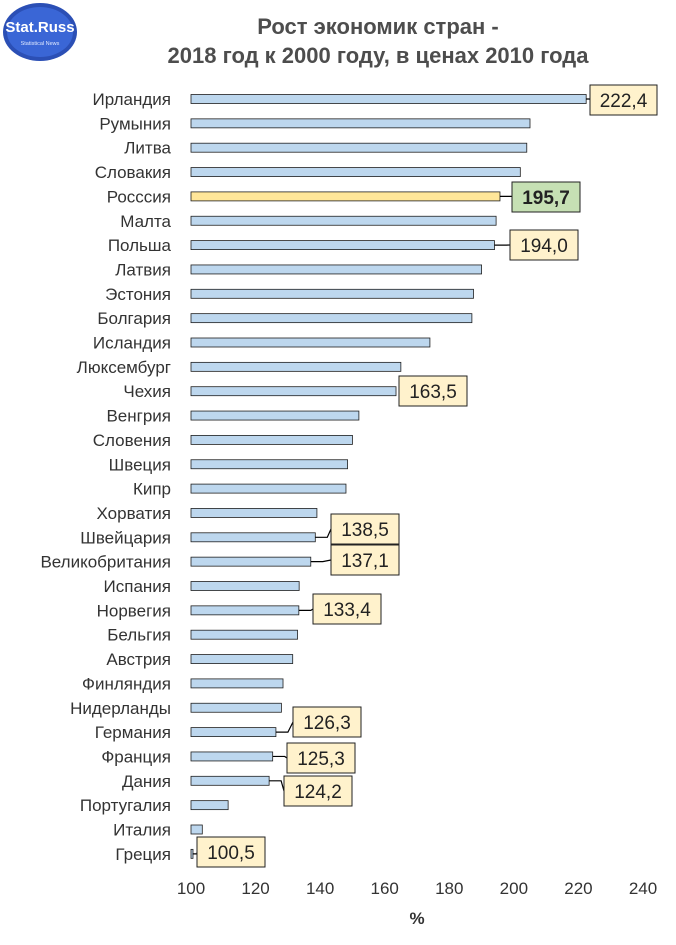  I want to click on chart-title-line2: 2018 год к 2000 году, в ценах 2010 года, so click(378, 55).